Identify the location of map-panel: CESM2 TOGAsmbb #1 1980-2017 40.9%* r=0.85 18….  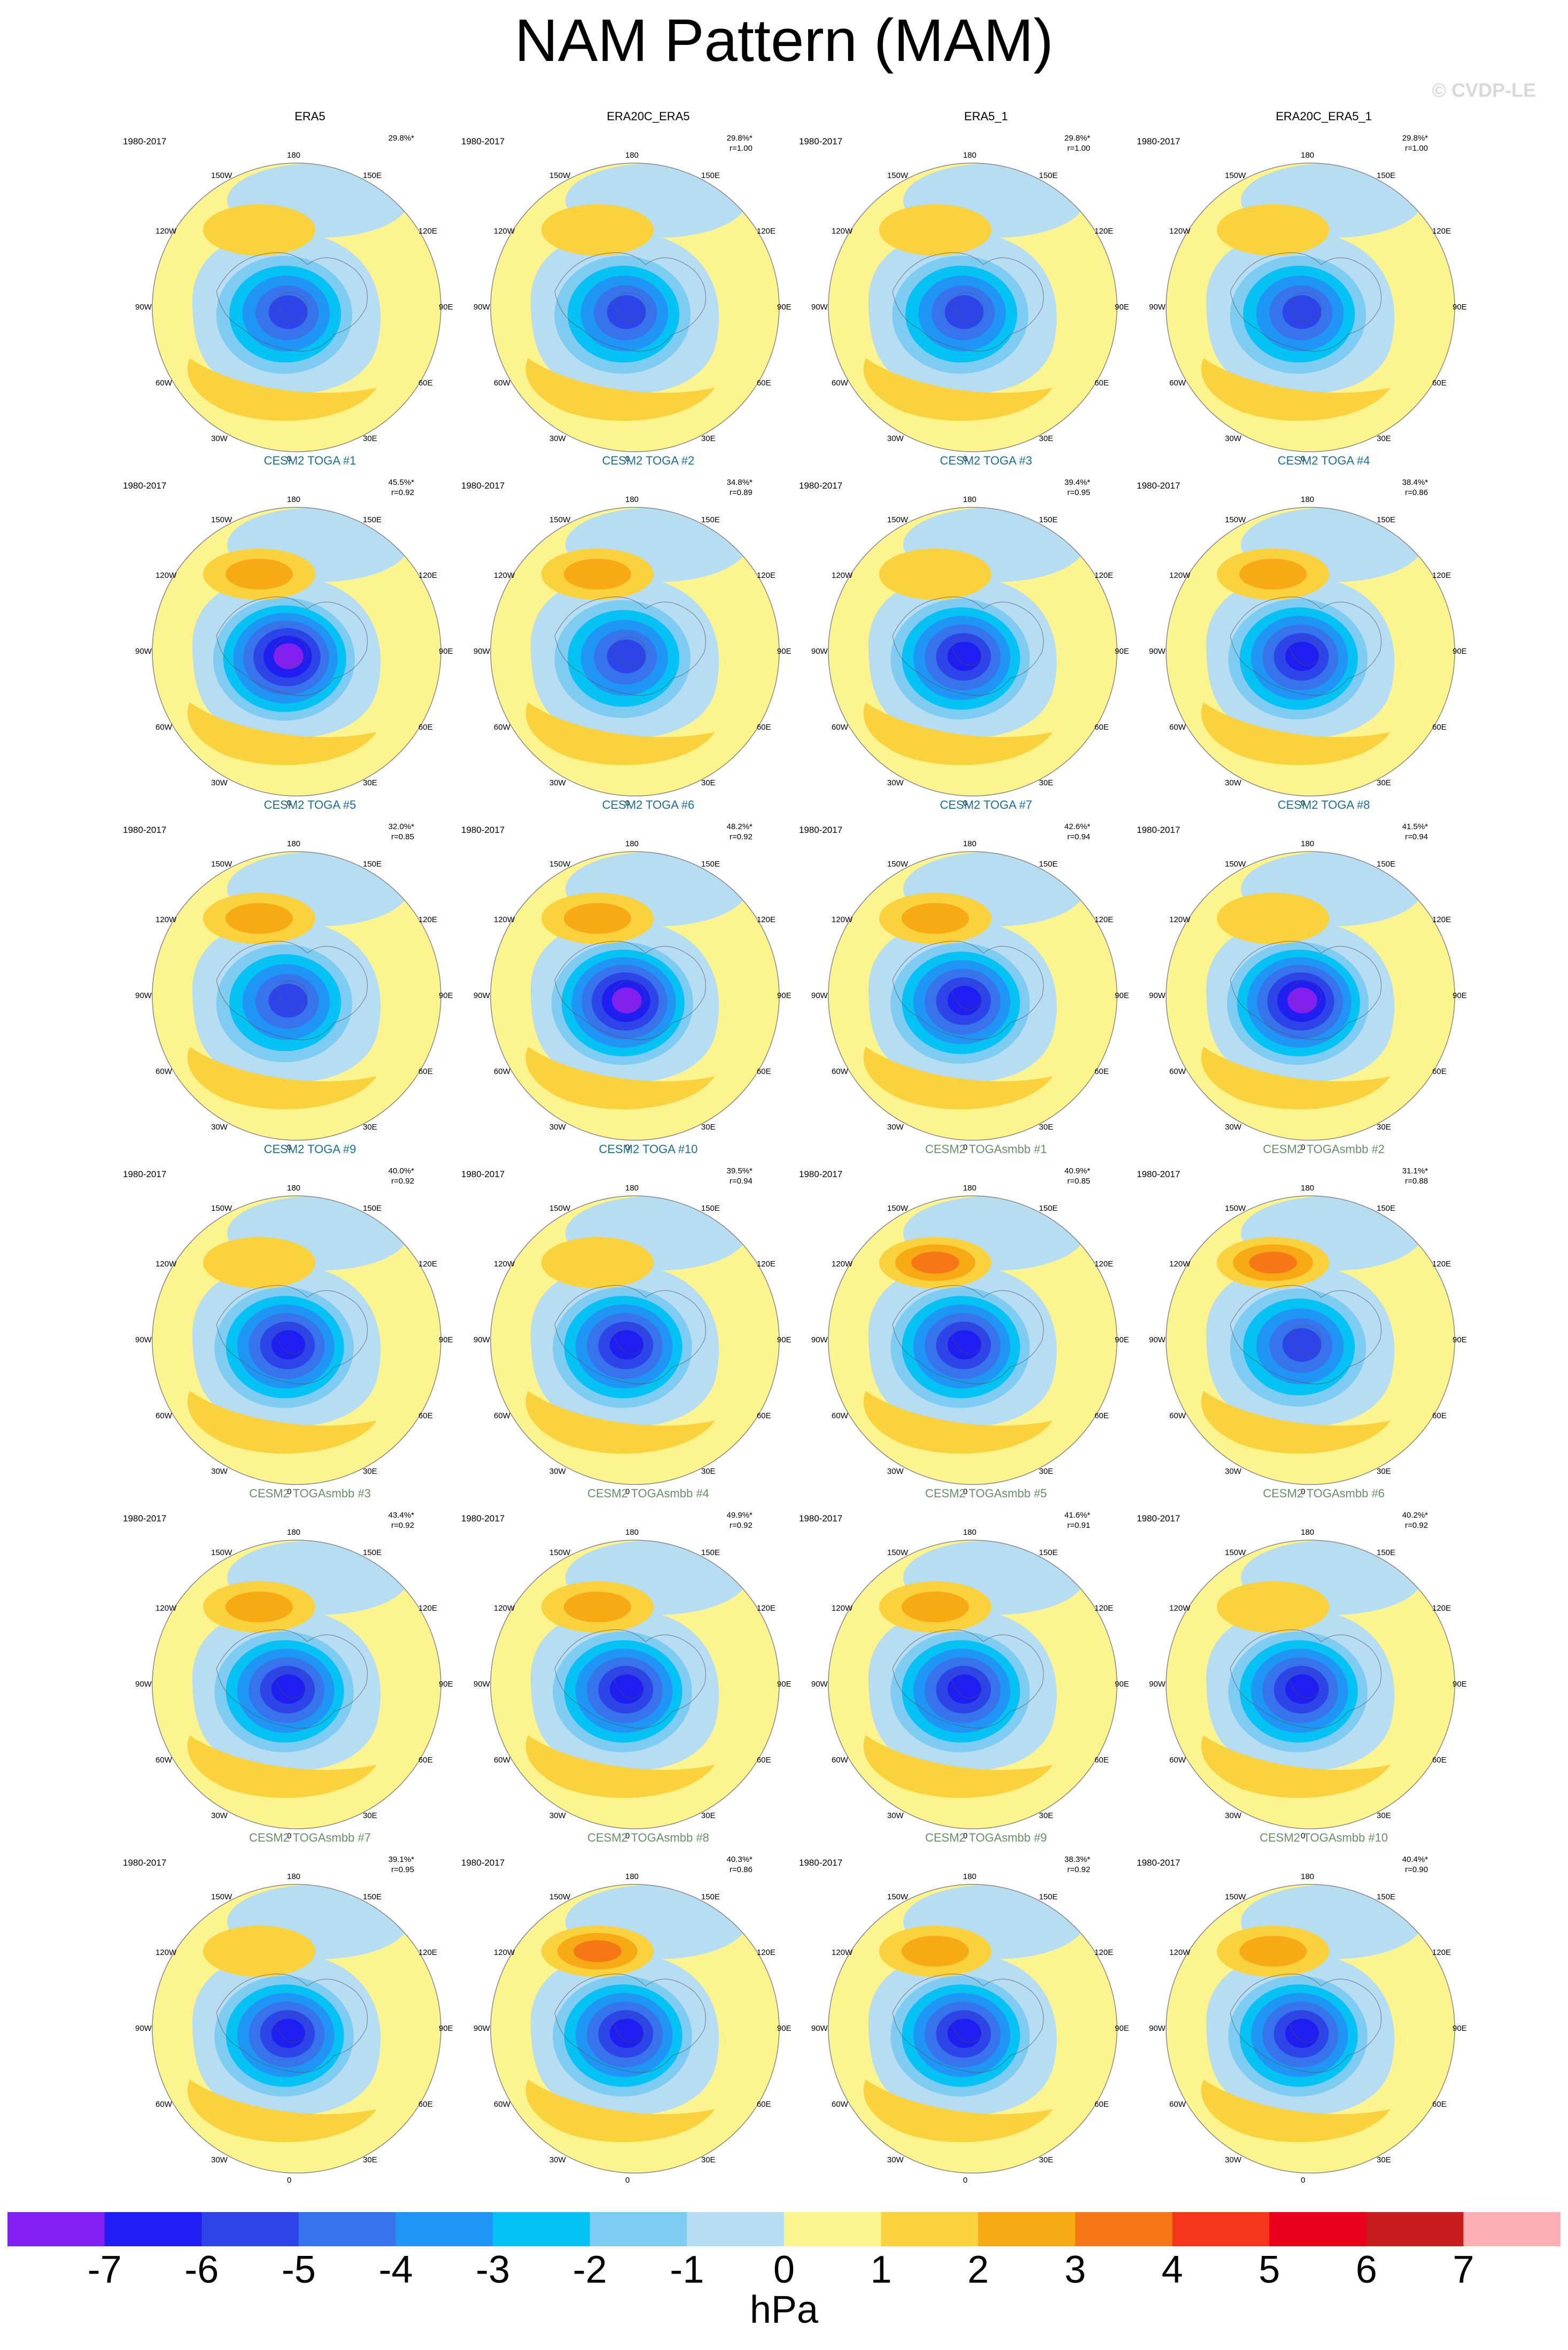
(986, 1319).